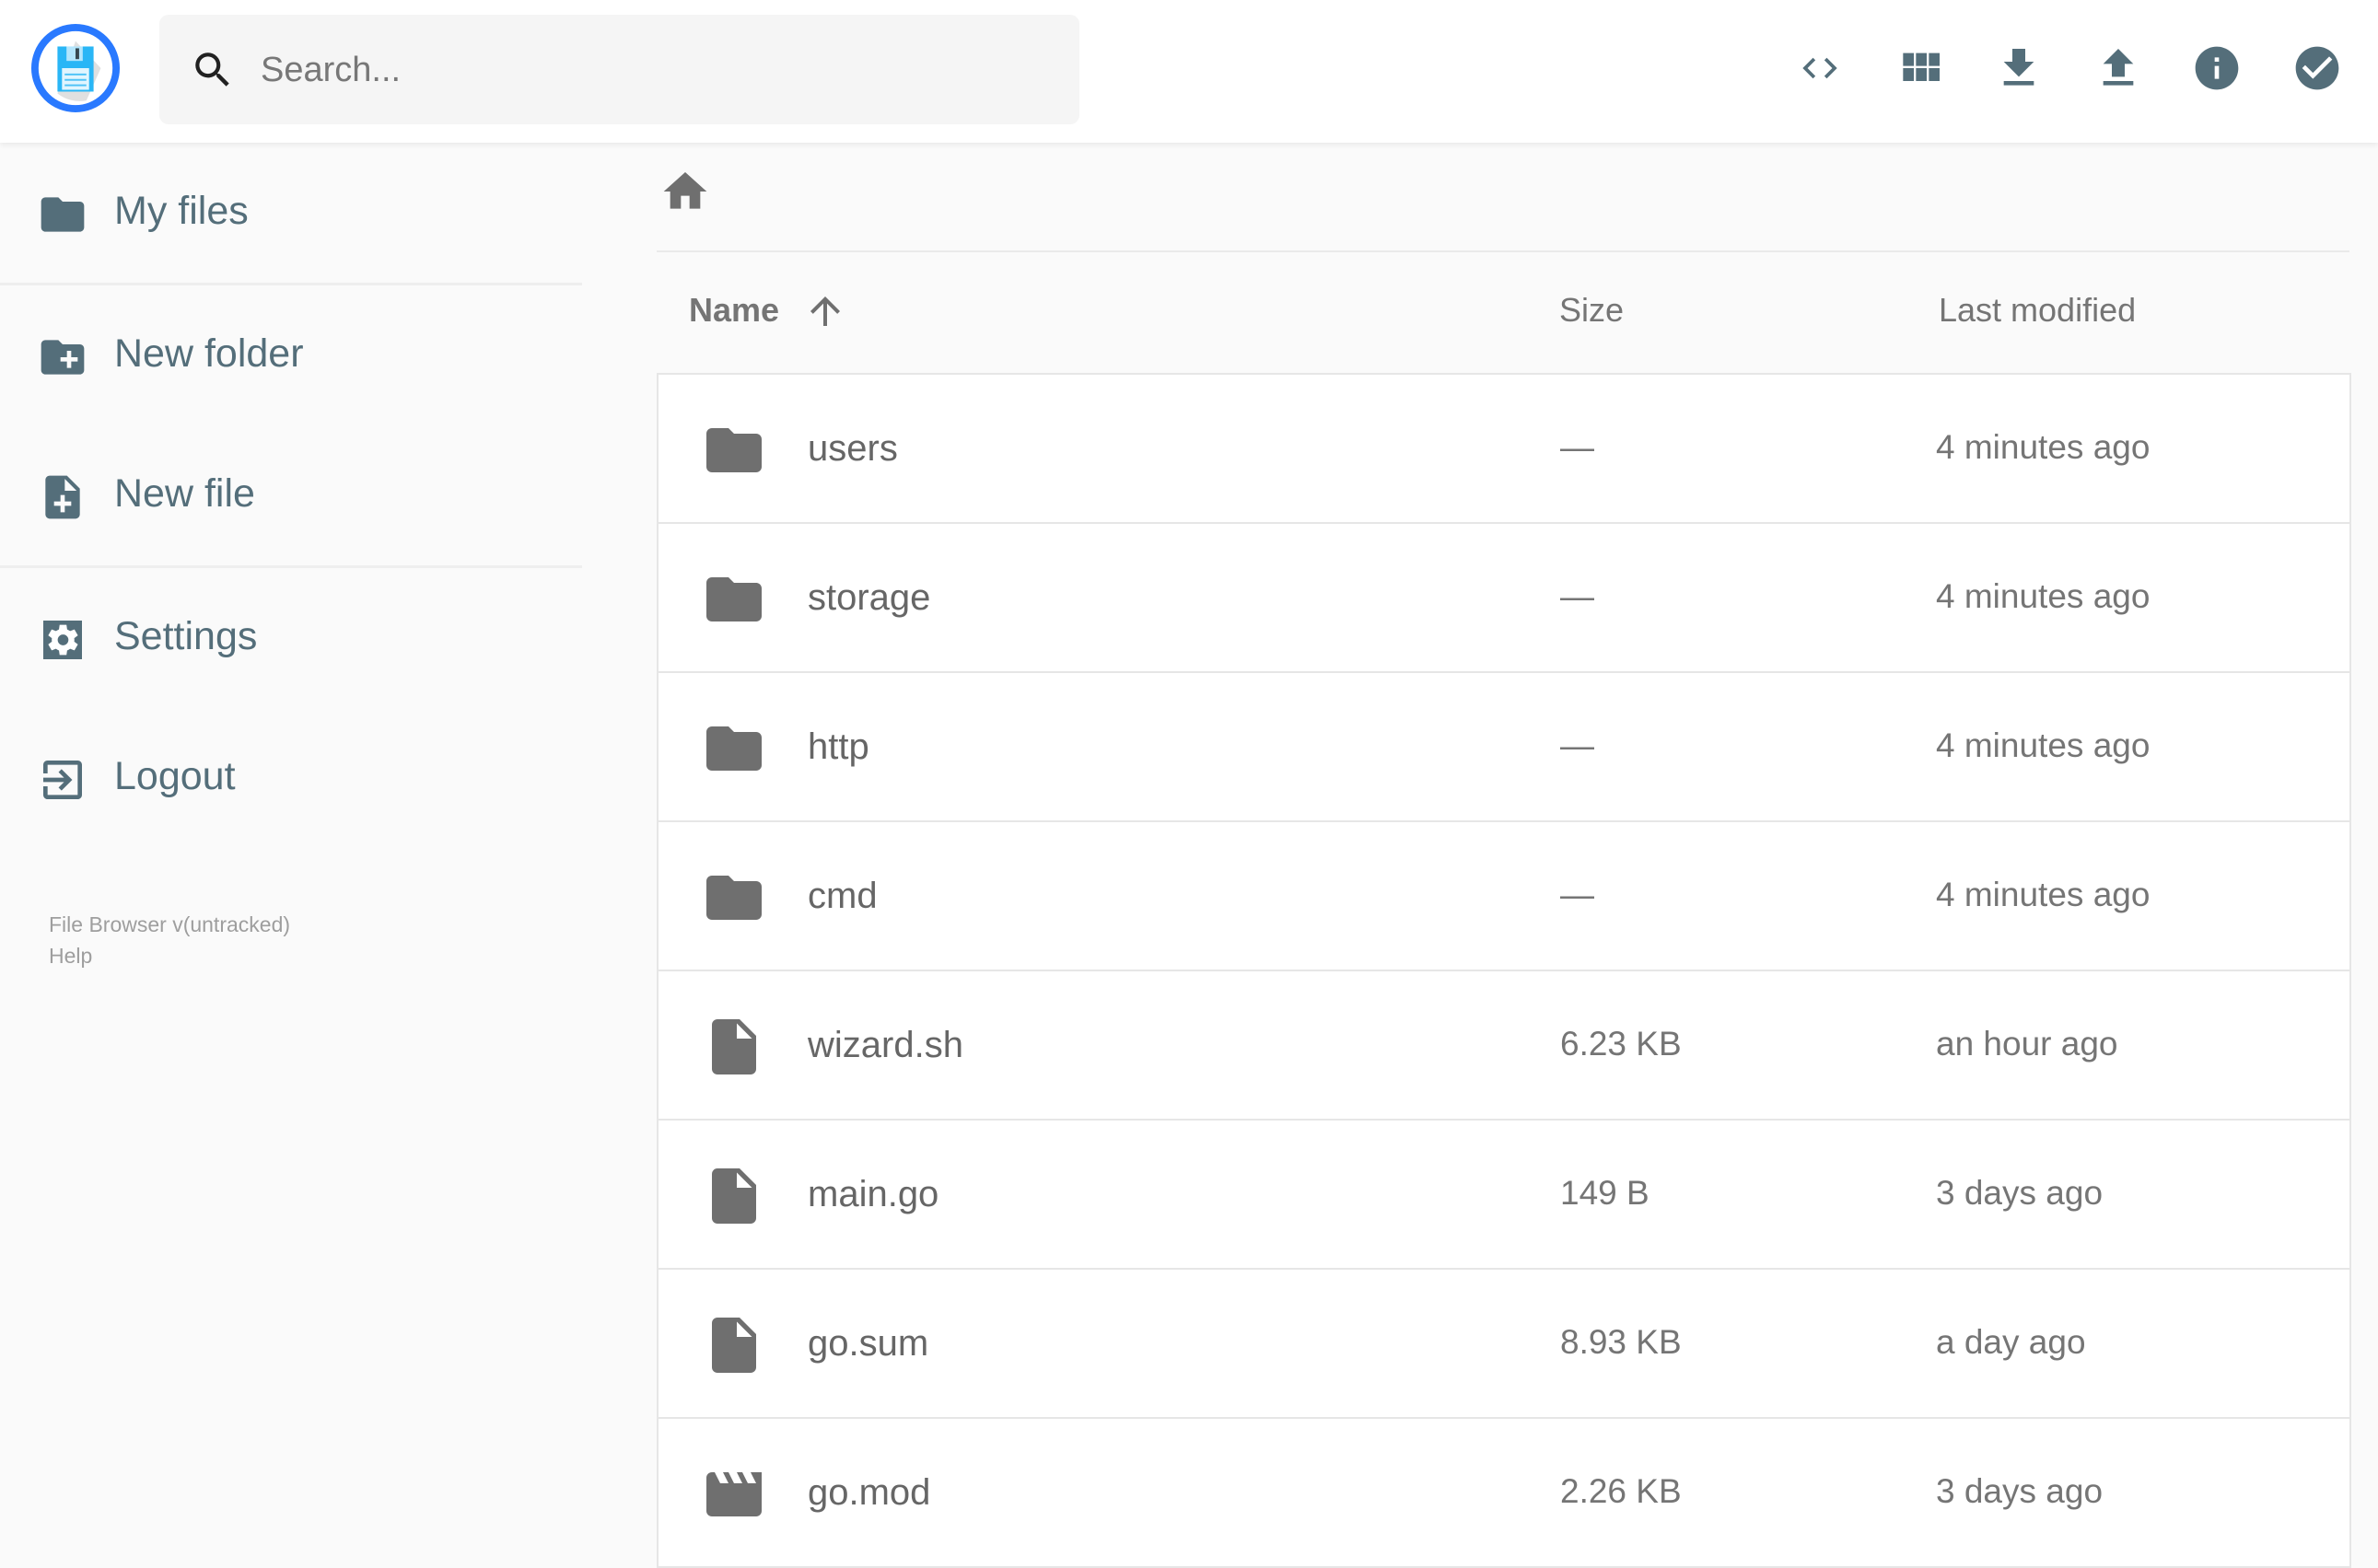  What do you see at coordinates (185, 493) in the screenshot?
I see `sidebar-item-label: New file` at bounding box center [185, 493].